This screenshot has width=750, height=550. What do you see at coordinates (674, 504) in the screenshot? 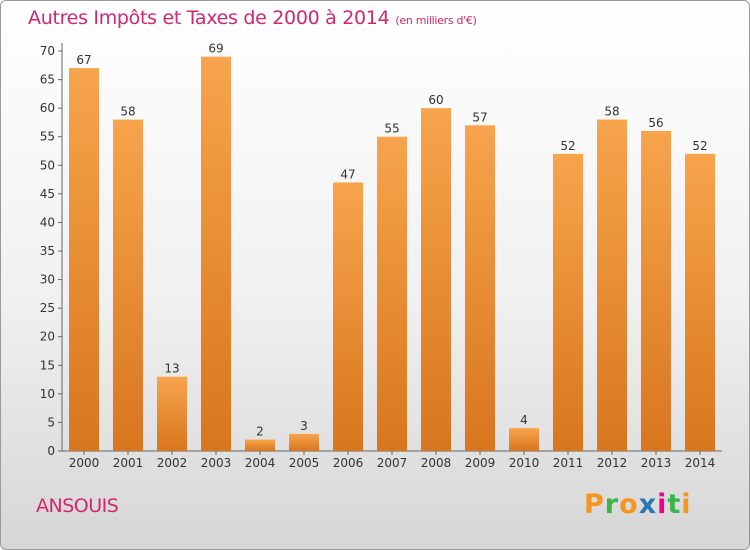
I see `logo-letter: t` at bounding box center [674, 504].